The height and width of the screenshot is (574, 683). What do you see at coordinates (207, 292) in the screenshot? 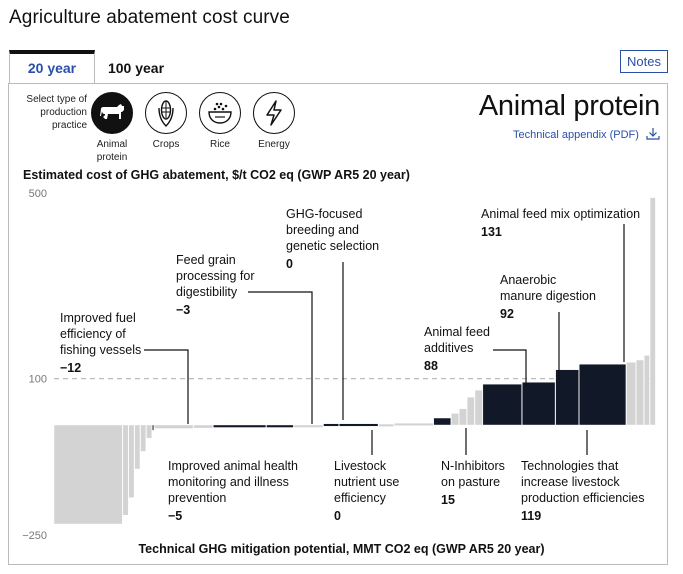
I see `annotation-label: digestibility` at bounding box center [207, 292].